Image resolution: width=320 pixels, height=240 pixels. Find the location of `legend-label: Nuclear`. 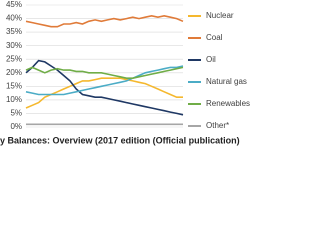

legend-label: Nuclear is located at coordinates (220, 15).